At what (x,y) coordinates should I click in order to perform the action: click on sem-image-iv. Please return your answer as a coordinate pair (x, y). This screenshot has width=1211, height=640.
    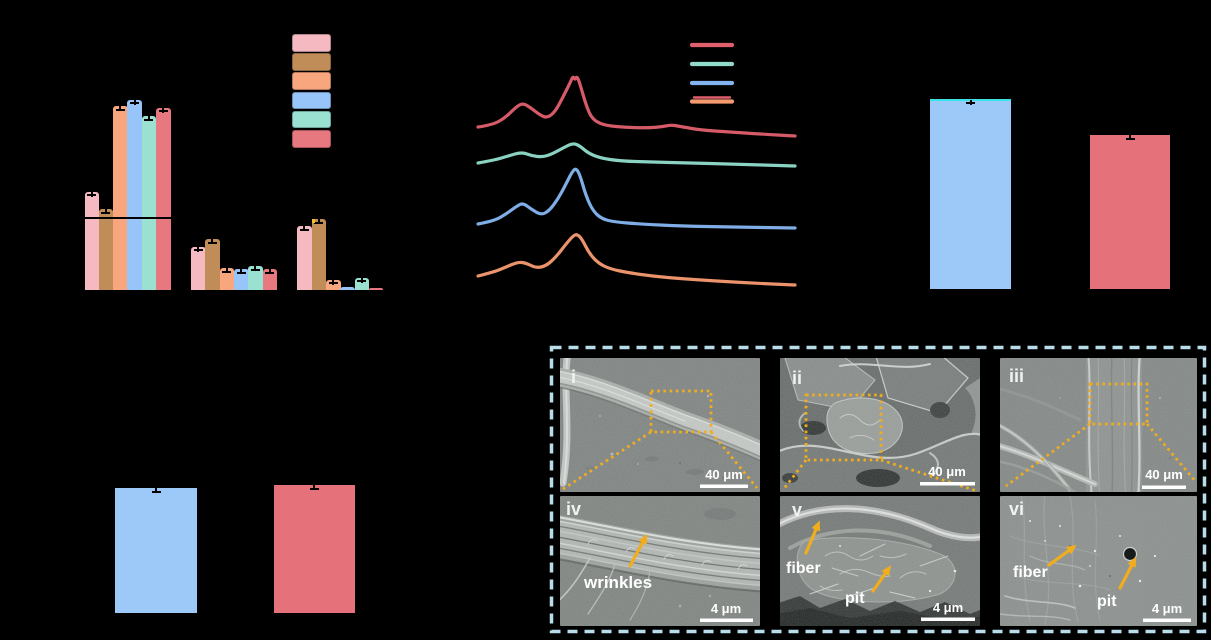
    Looking at the image, I should click on (660, 561).